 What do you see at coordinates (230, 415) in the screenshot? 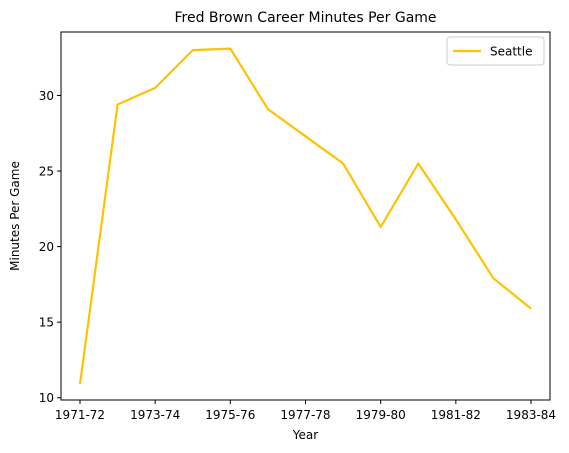
I see `x-tick-label: 1975-76` at bounding box center [230, 415].